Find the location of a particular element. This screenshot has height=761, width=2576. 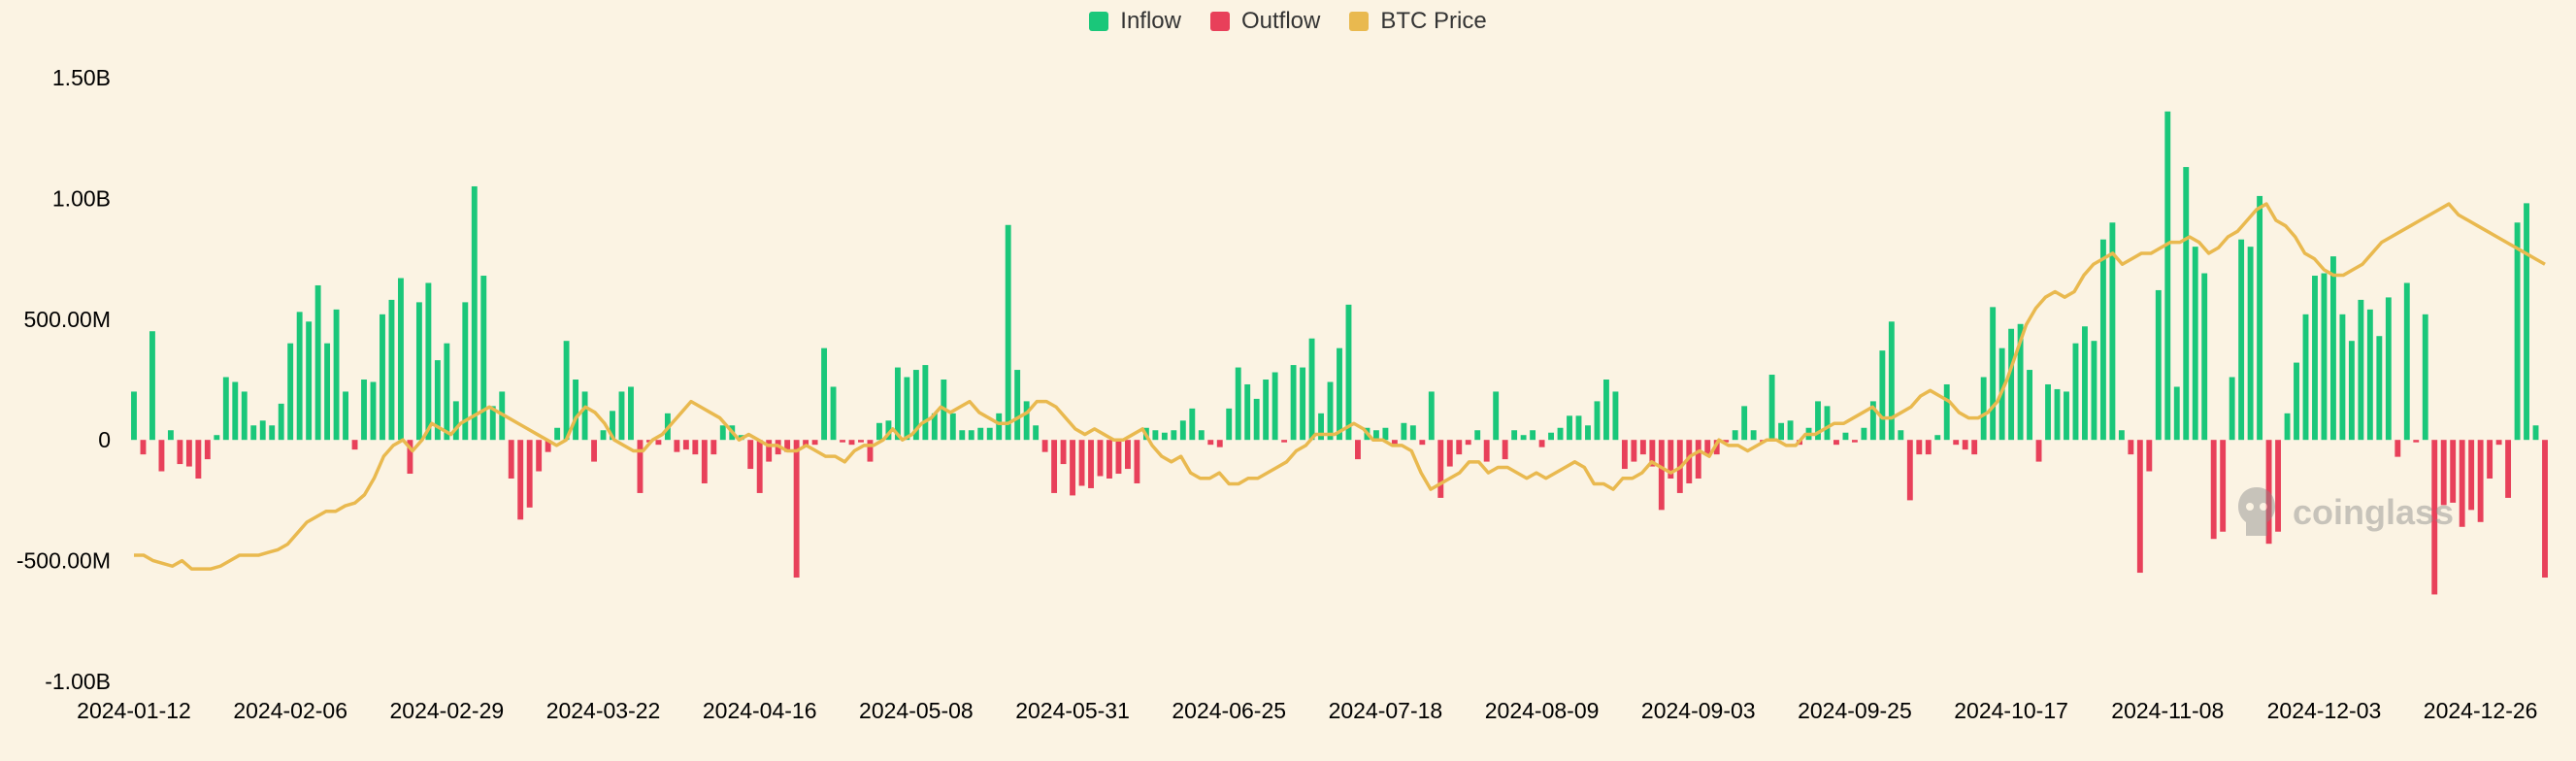

legend-item-outflow: Outflow is located at coordinates (1264, 22).